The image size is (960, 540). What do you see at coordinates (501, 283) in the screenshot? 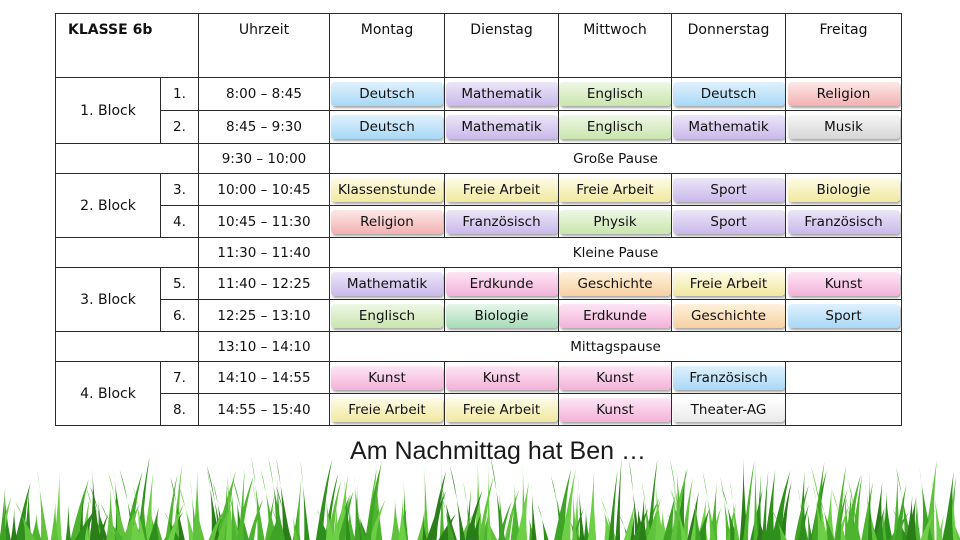
I see `subject-badge: Erdkunde` at bounding box center [501, 283].